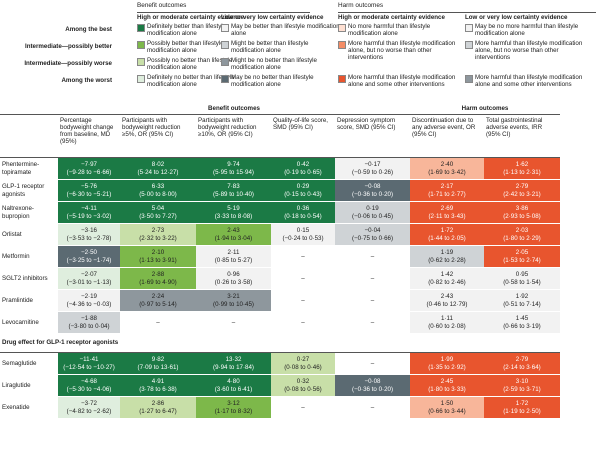  What do you see at coordinates (303, 212) in the screenshot?
I see `result-cell: 0·36 (0·18 to 0·54)` at bounding box center [303, 212].